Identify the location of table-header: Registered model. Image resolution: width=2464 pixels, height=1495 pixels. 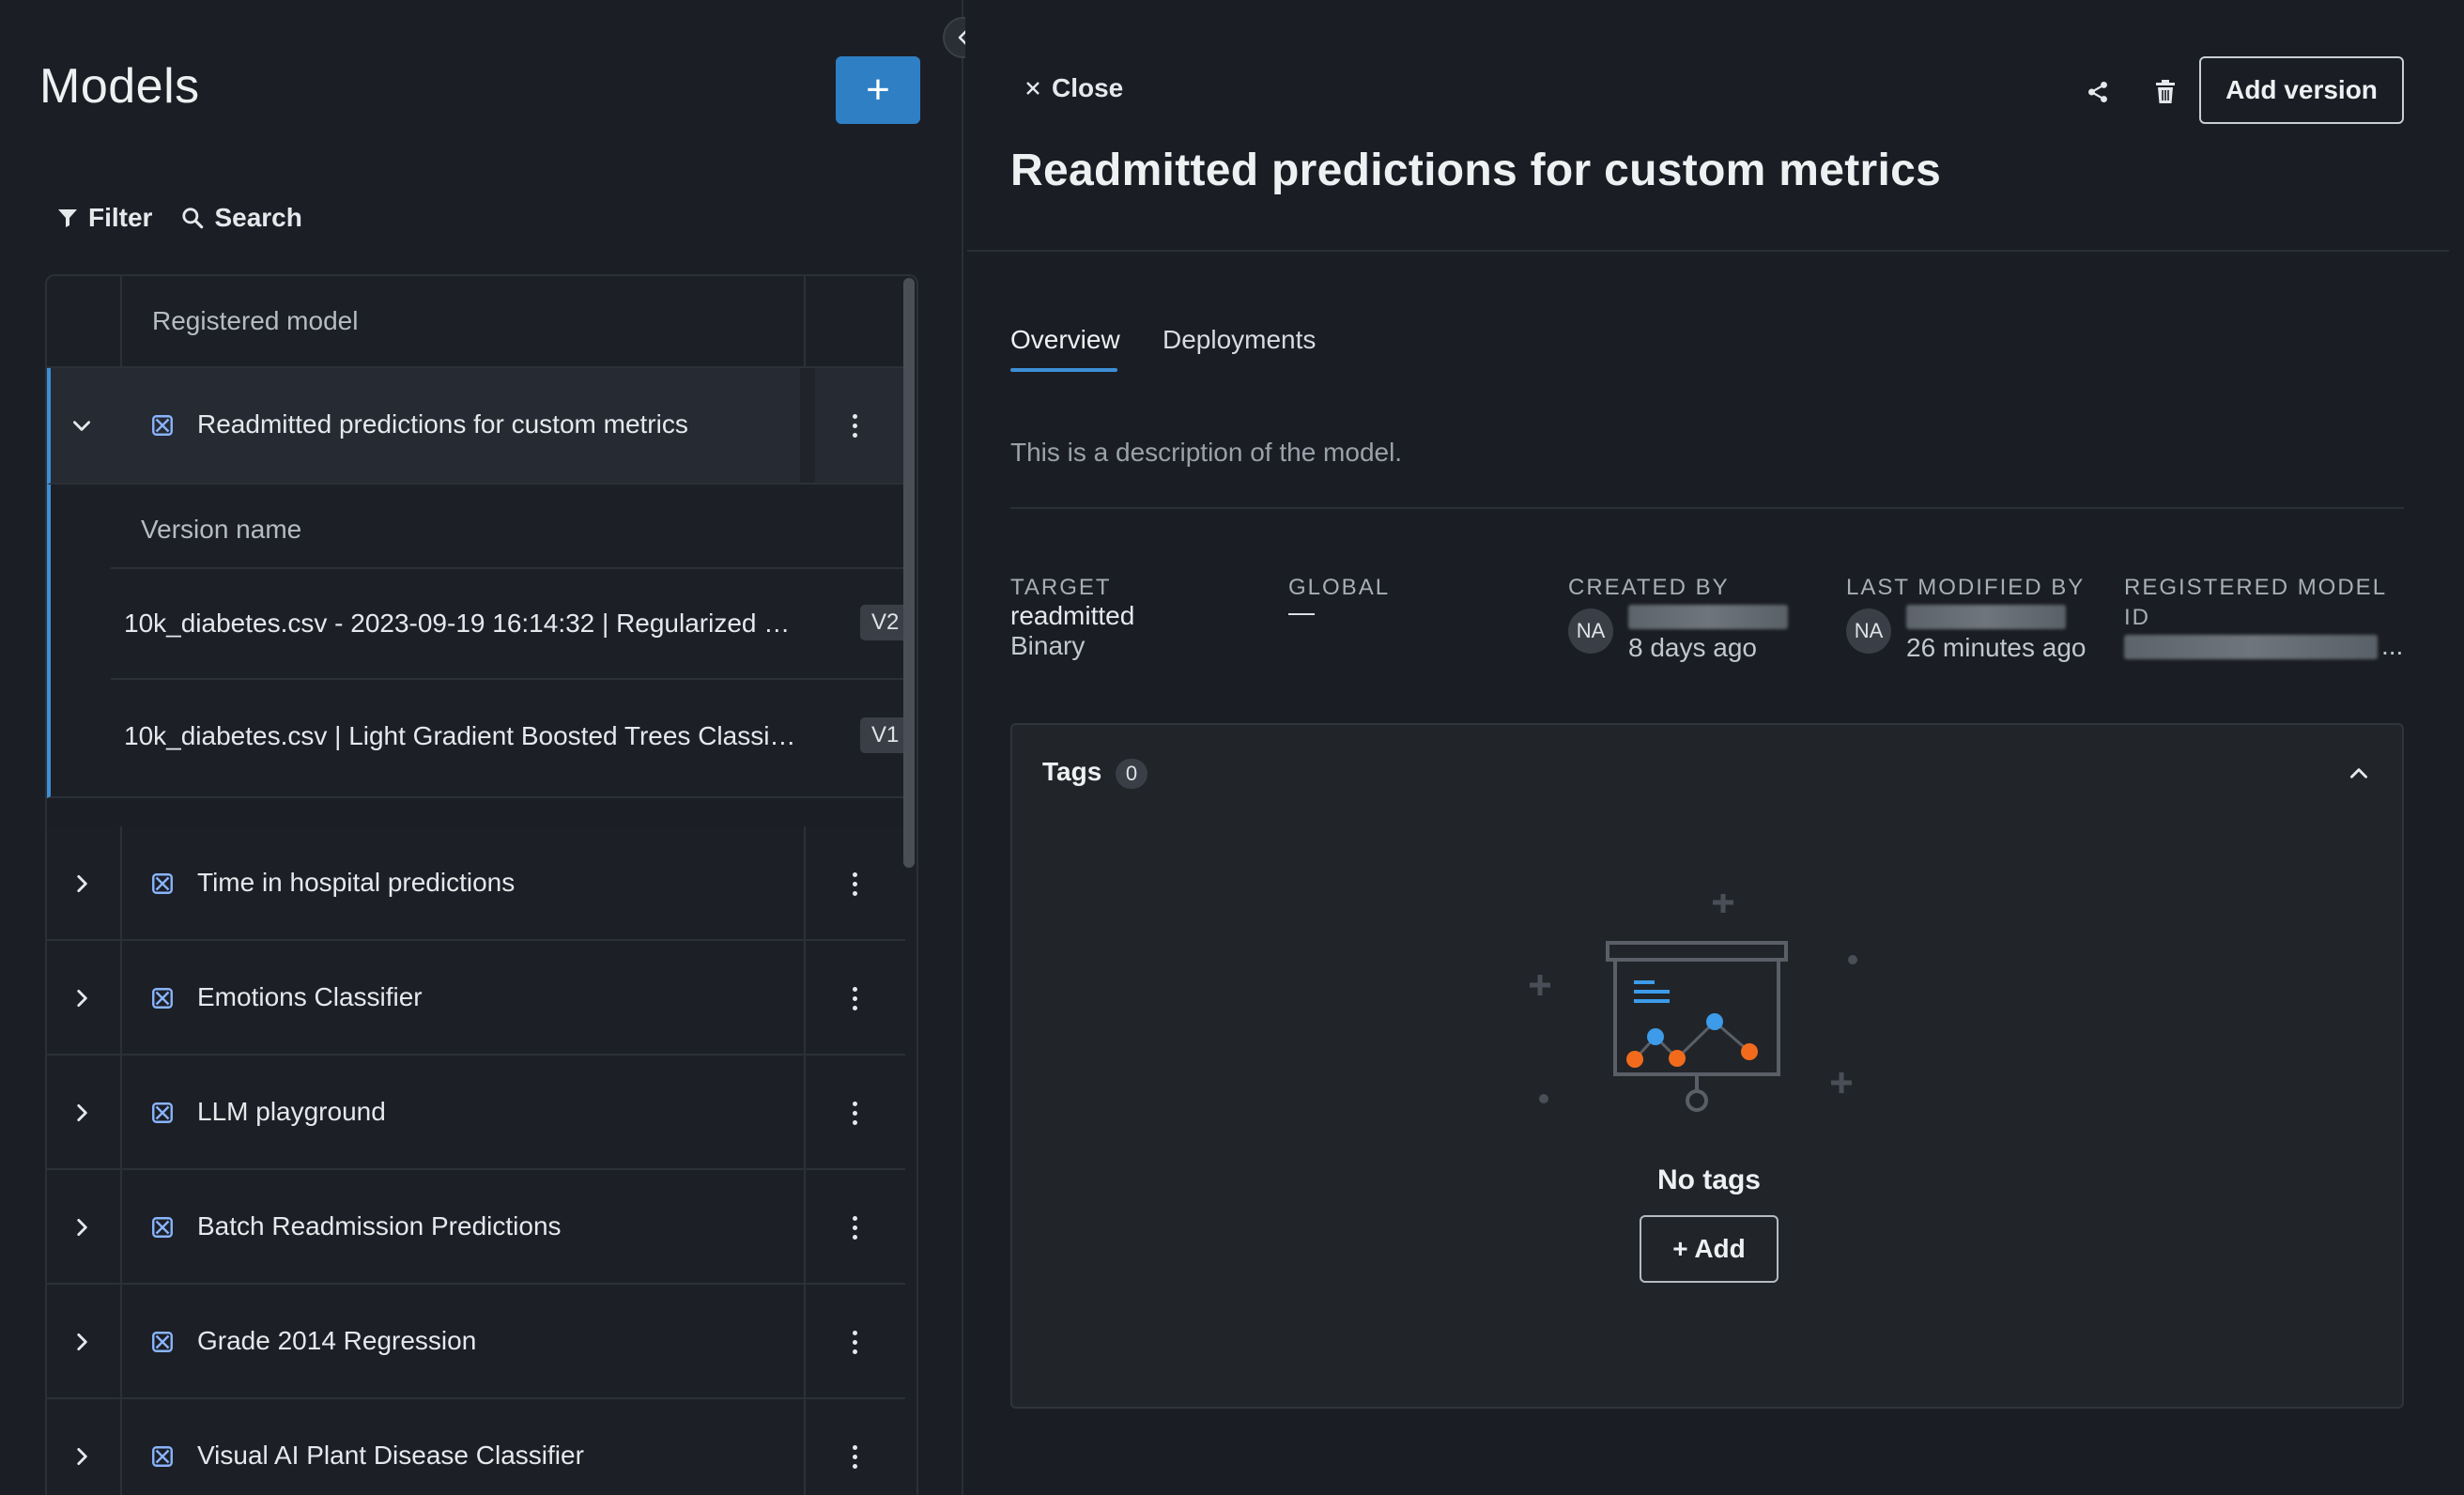
(476, 322).